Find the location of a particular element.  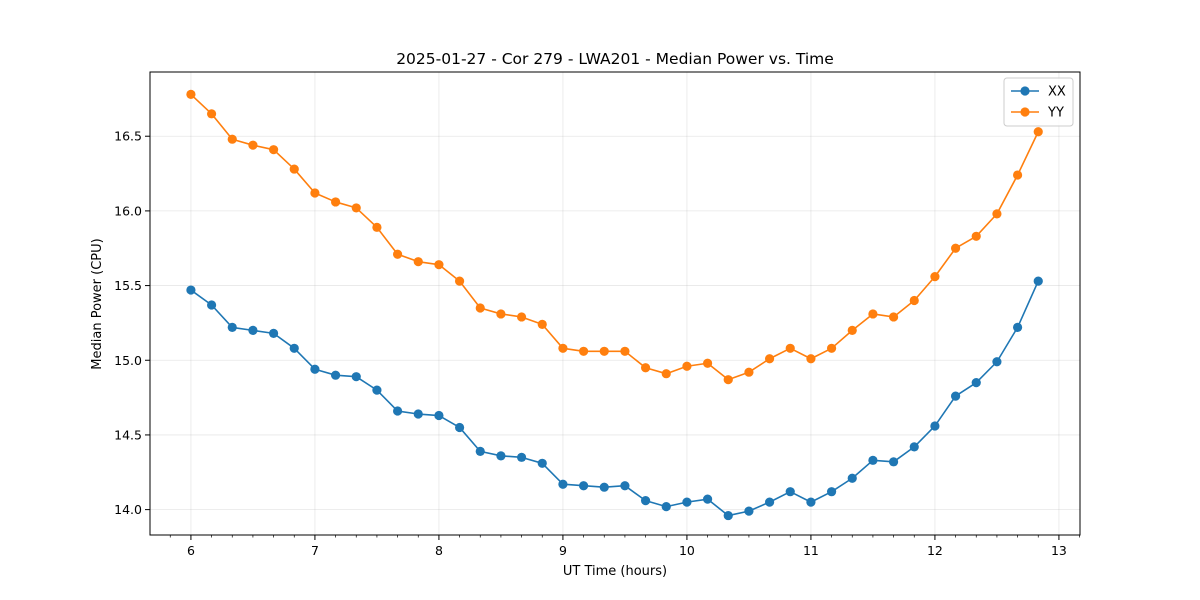

x-tick-label: 12 is located at coordinates (935, 550).